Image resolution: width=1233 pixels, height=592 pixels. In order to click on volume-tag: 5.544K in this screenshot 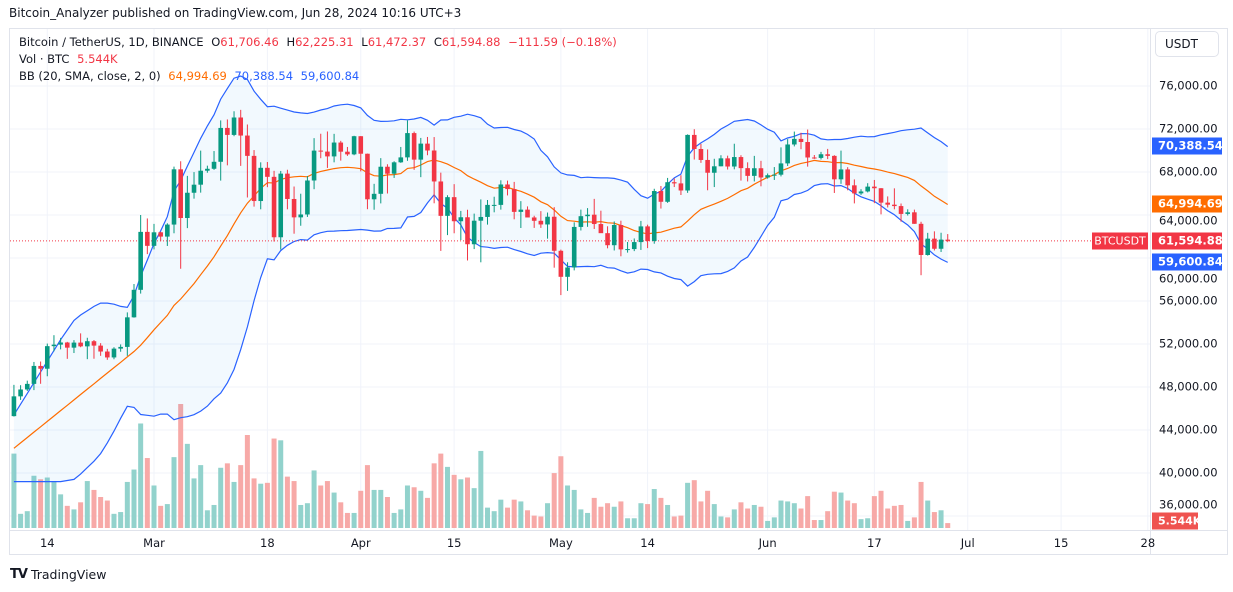, I will do `click(1176, 521)`.